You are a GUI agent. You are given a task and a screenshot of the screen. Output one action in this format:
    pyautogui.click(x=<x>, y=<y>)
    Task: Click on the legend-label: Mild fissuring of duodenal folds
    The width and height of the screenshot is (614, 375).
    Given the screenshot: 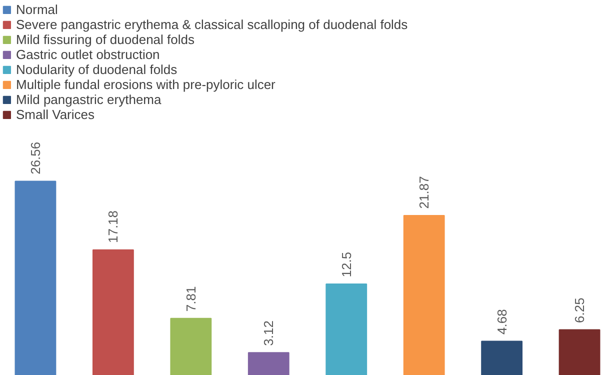 What is the action you would take?
    pyautogui.click(x=105, y=39)
    